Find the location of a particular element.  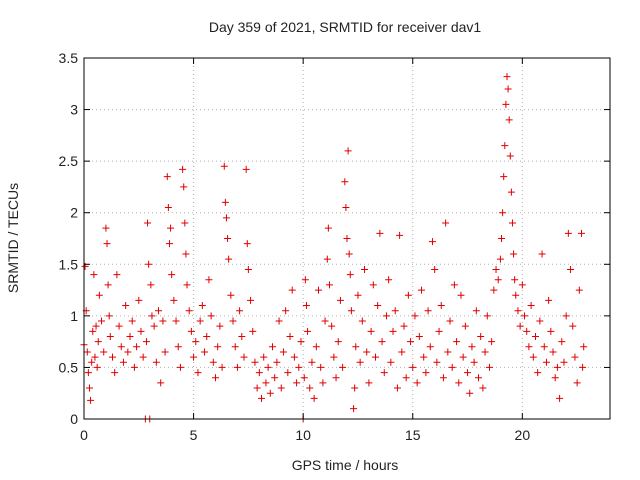

y-axis-label: SRMTID / TECUs is located at coordinates (13, 238).